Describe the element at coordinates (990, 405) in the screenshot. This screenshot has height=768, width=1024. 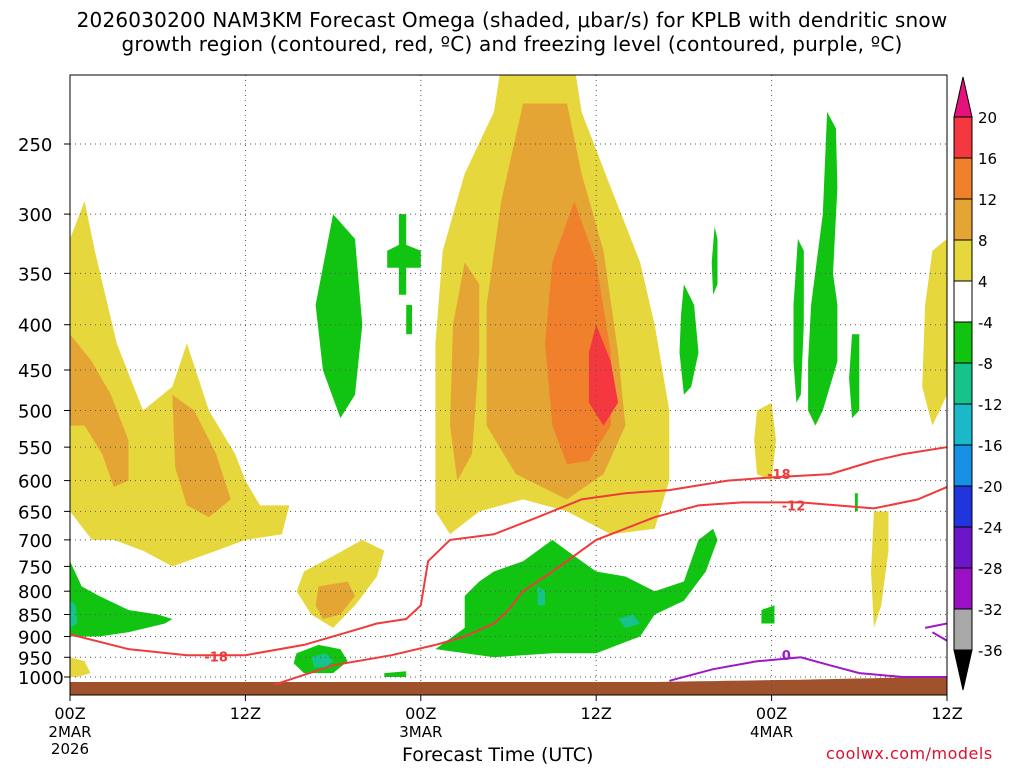
I see `colorbar-label: -12` at that location.